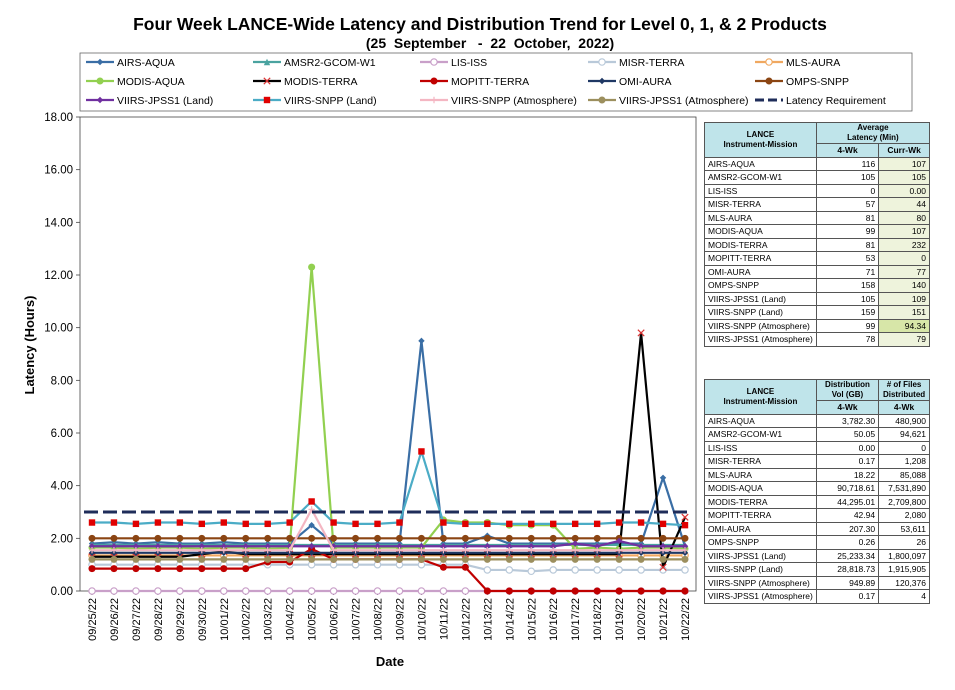 The height and width of the screenshot is (690, 955). What do you see at coordinates (291, 619) in the screenshot?
I see `x-tick-label: 10/04/22` at bounding box center [291, 619].